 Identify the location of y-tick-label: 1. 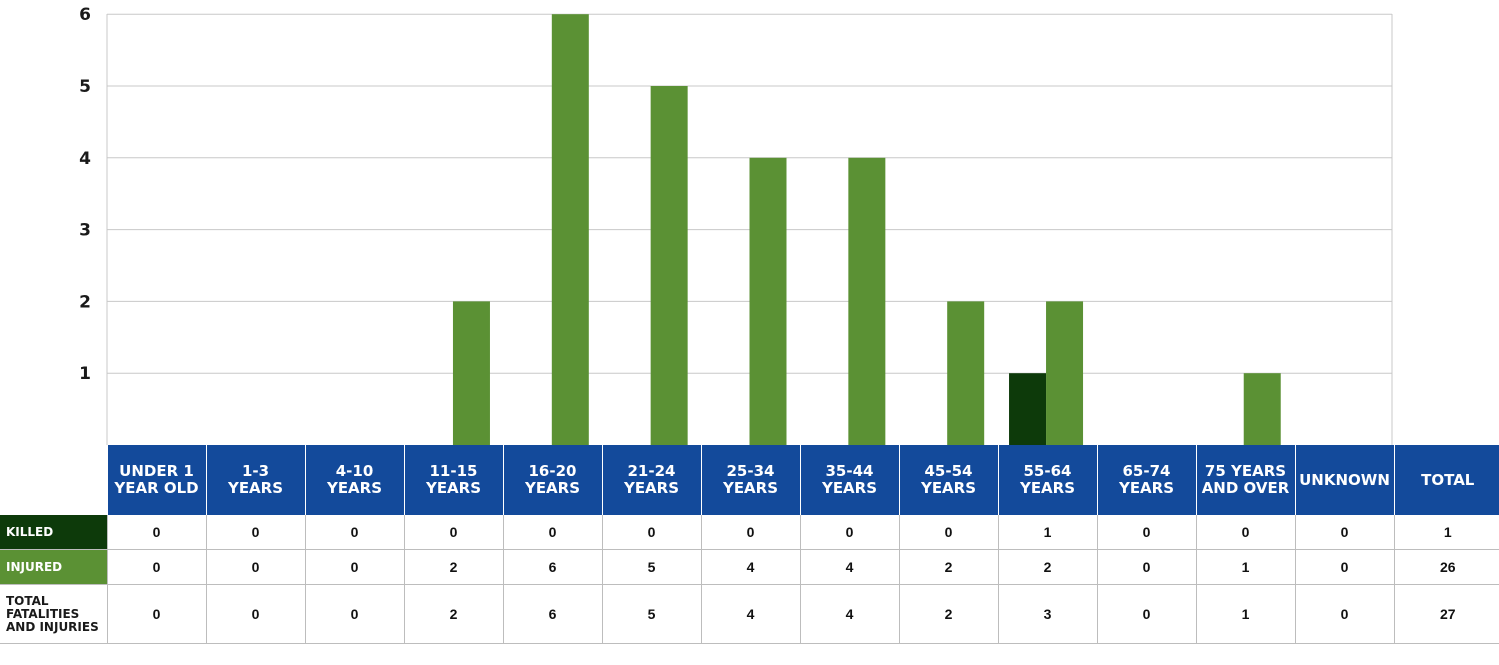
(85, 374).